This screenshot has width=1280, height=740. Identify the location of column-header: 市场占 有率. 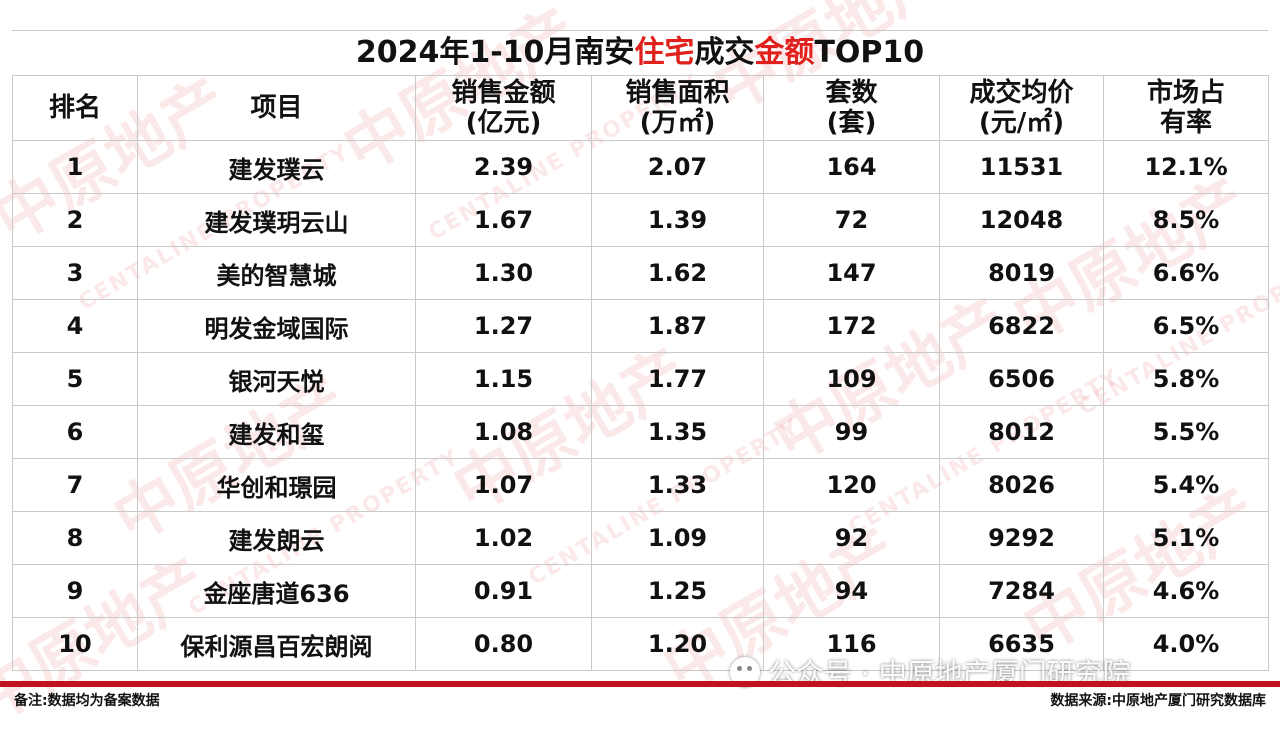
(1186, 108).